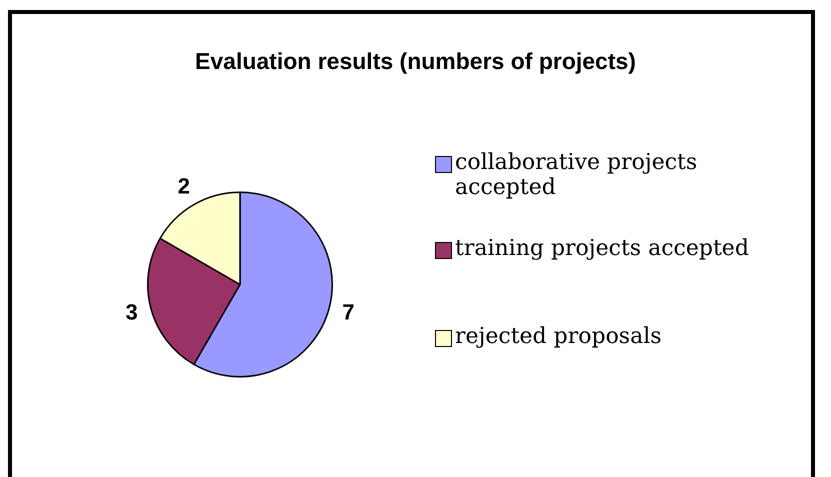  Describe the element at coordinates (348, 312) in the screenshot. I see `data-label: 7` at that location.